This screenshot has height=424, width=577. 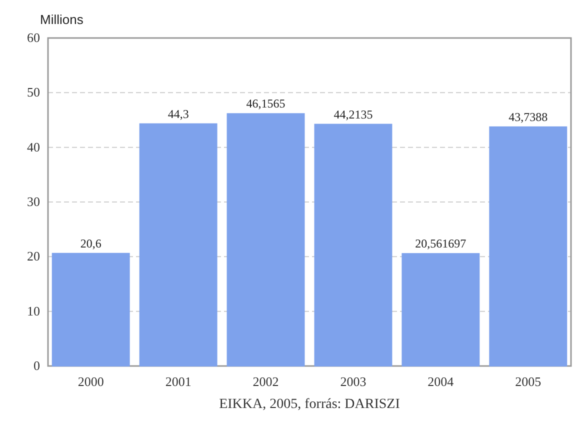 What do you see at coordinates (353, 114) in the screenshot?
I see `data-label: 44,2135` at bounding box center [353, 114].